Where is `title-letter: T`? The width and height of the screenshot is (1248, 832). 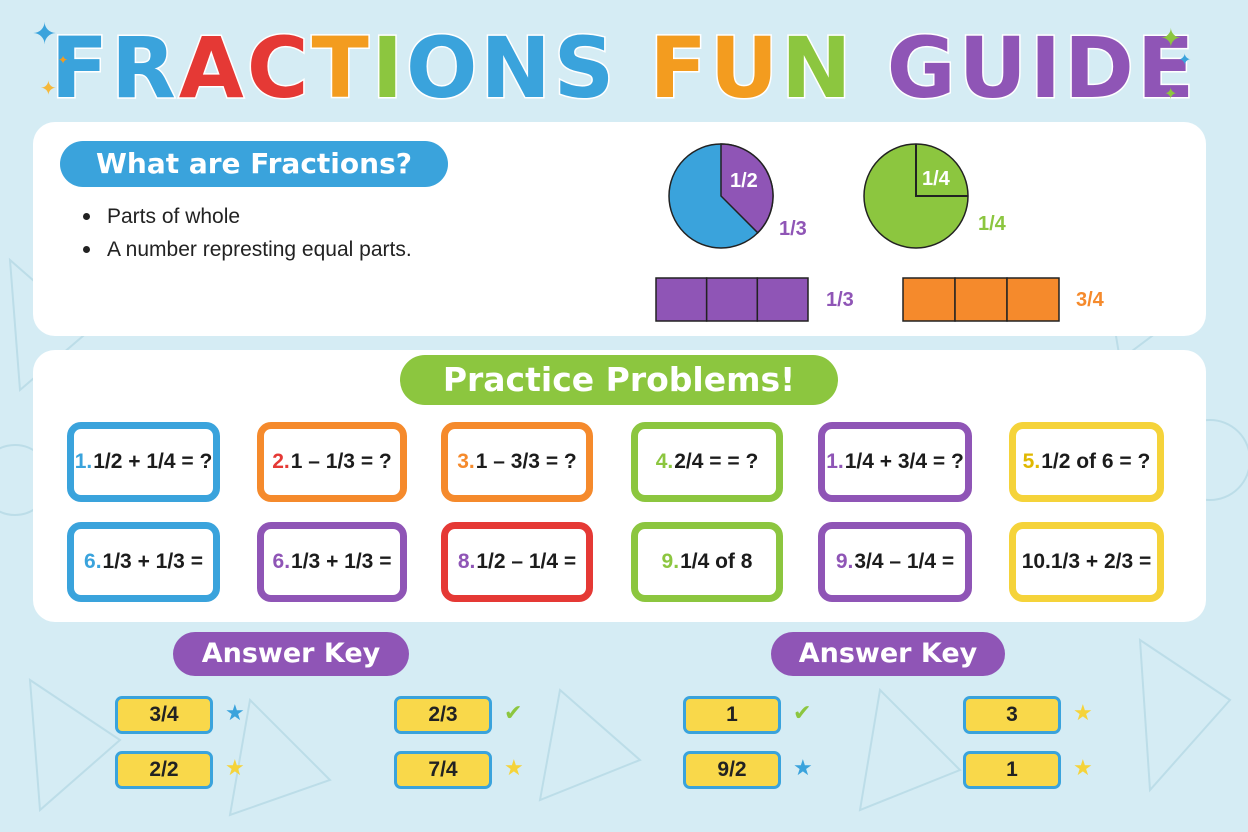
title-letter: T is located at coordinates (341, 68).